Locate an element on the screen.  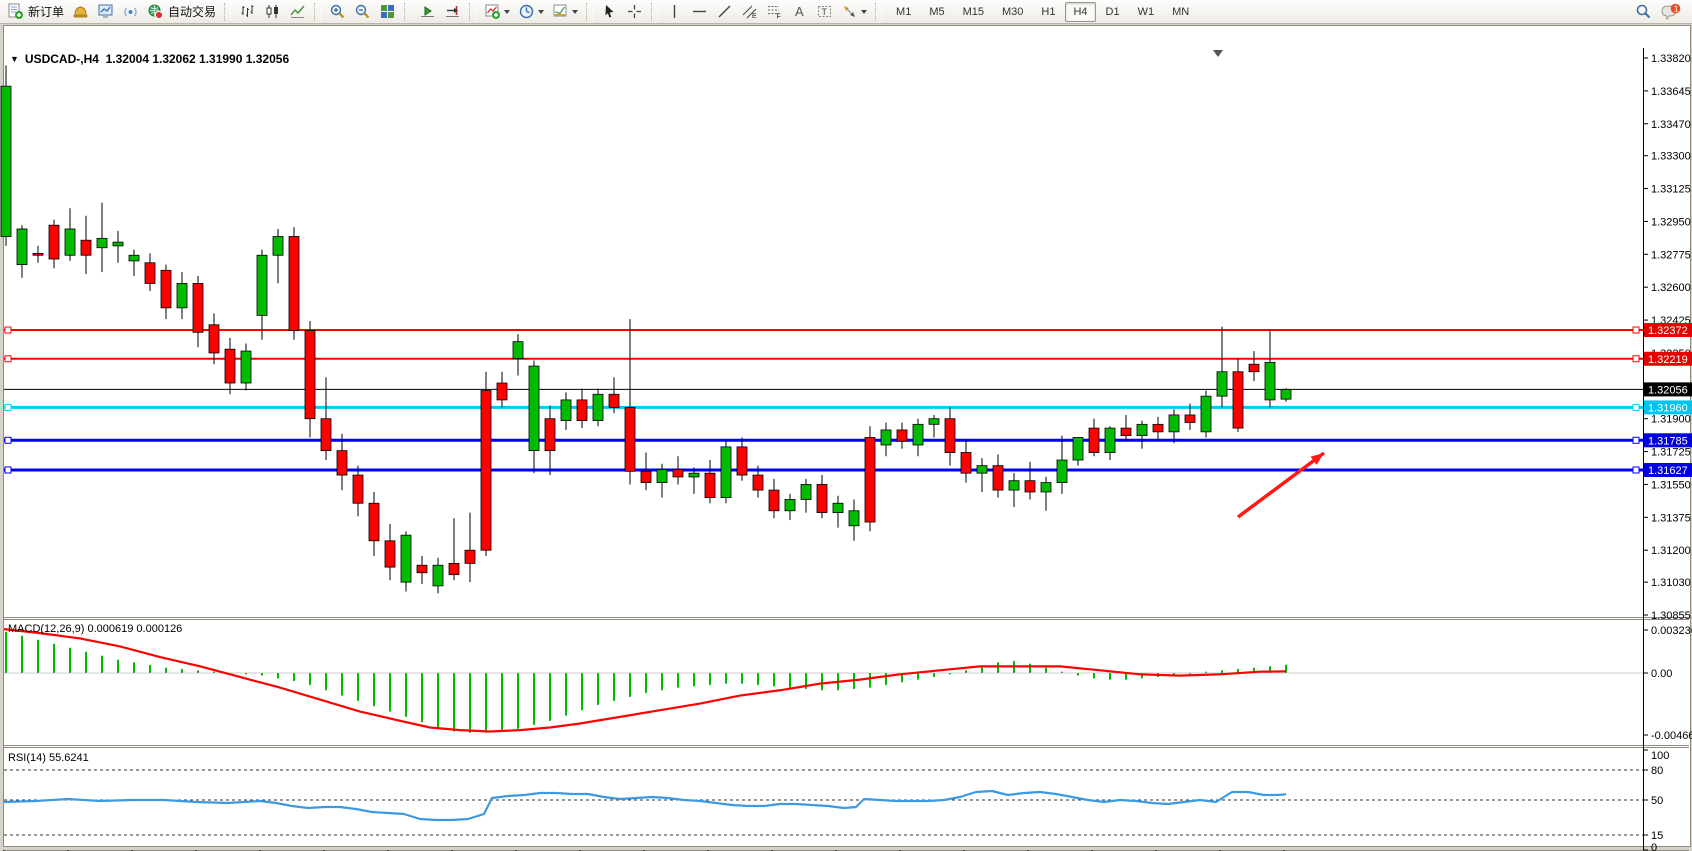
timeframe-button-h4: H4 is located at coordinates (1080, 11).